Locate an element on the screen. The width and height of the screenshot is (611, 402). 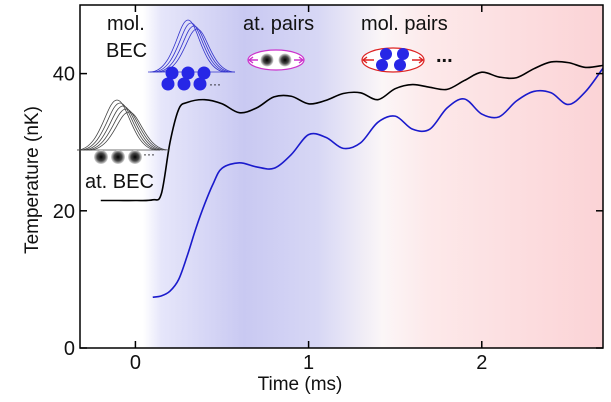
atomic-bec-gaussian-icon is located at coordinates (123, 125).